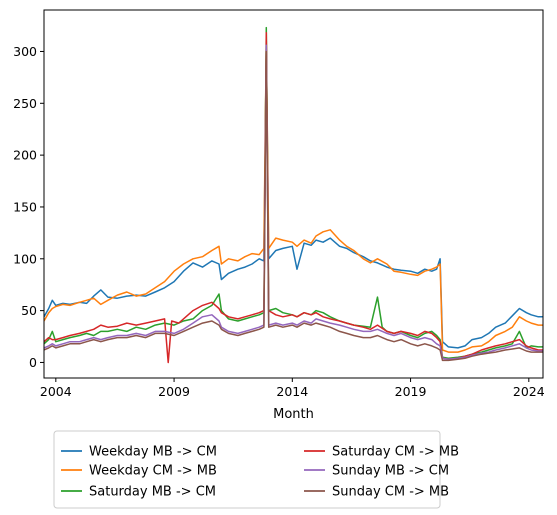  I want to click on y-tick-label: 200, so click(25, 155).